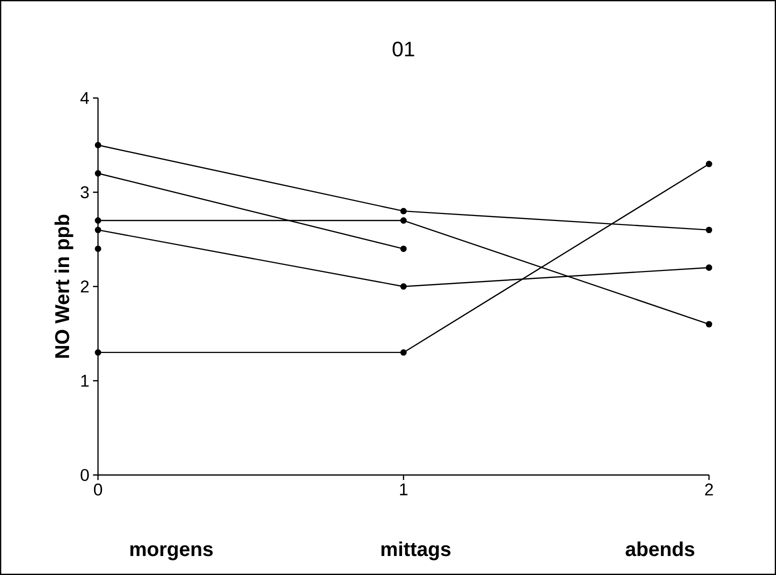 Image resolution: width=776 pixels, height=575 pixels. I want to click on y-tick-label: 2, so click(84, 286).